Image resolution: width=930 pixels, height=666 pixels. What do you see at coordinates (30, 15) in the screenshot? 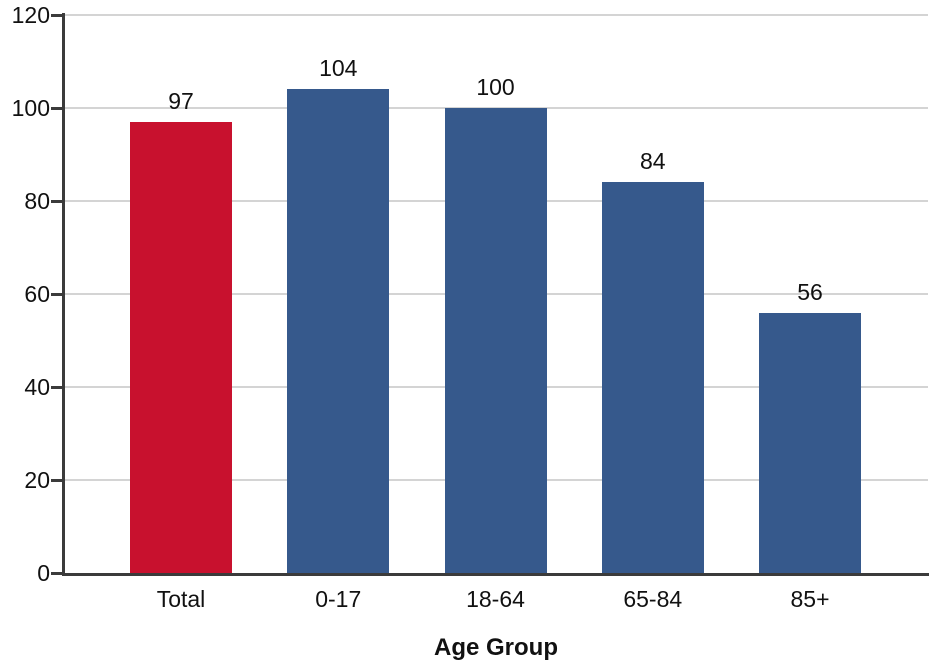
I see `y-tick-label-120: 120` at bounding box center [30, 15].